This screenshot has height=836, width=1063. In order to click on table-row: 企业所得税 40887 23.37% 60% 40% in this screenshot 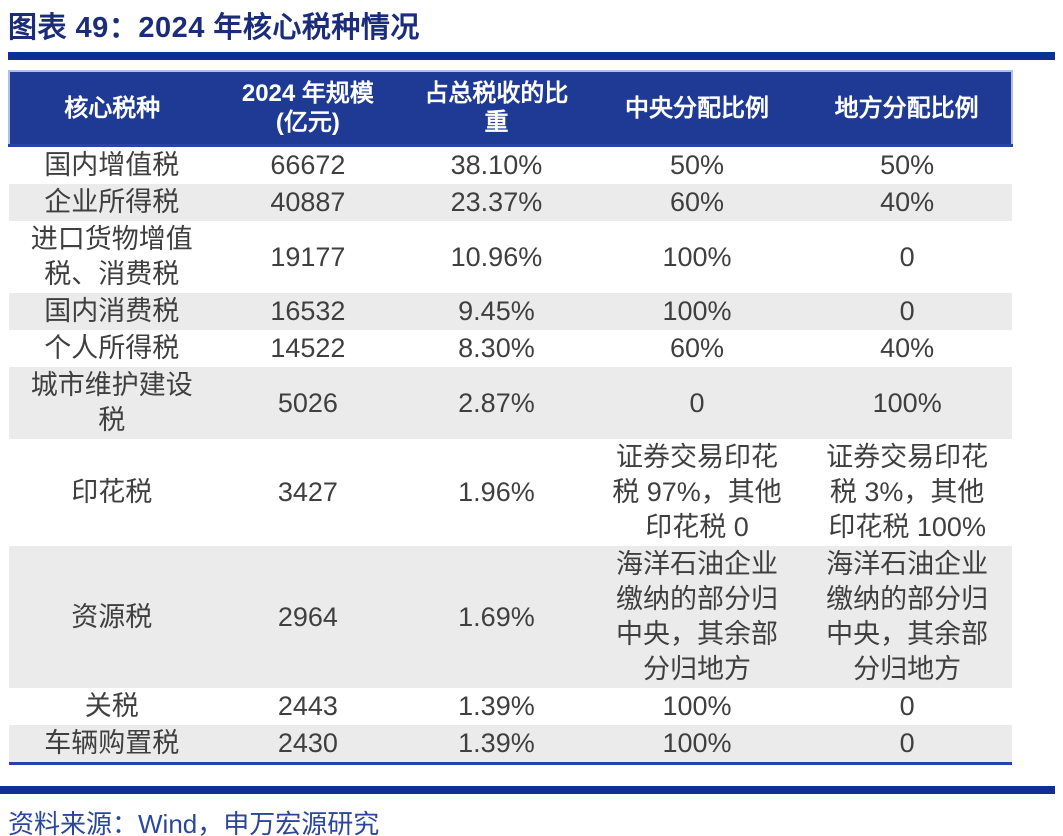, I will do `click(510, 202)`.